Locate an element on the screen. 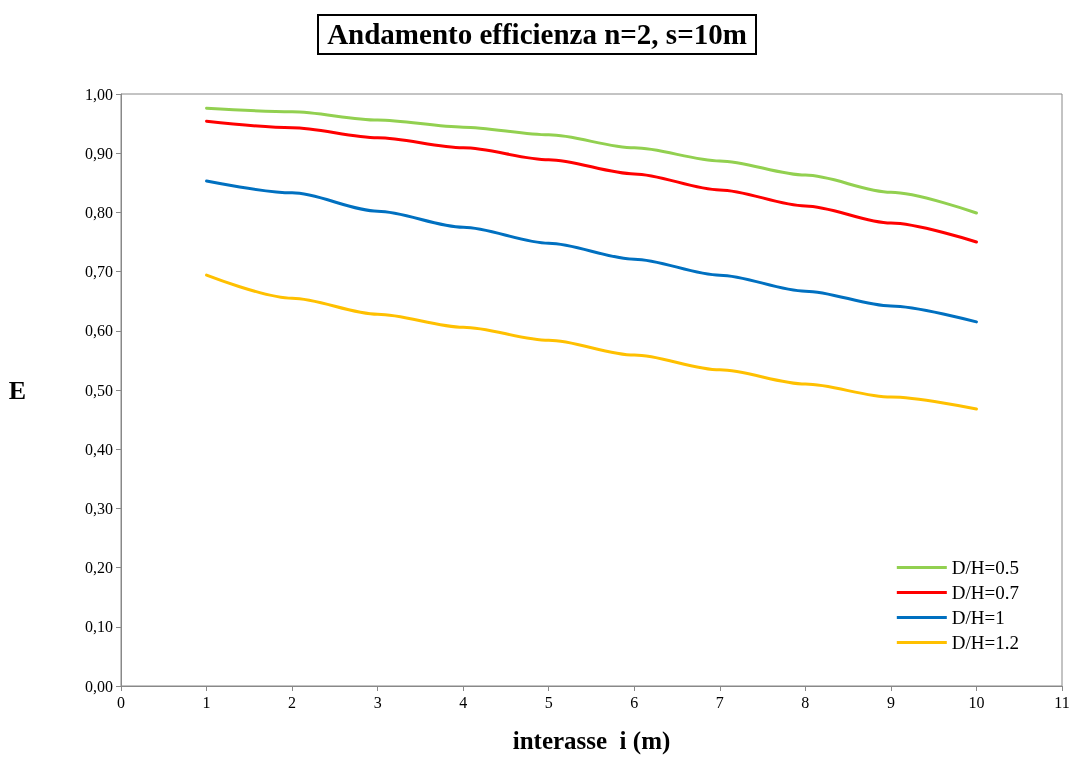 This screenshot has width=1074, height=767. y-tick-label: 0,50 is located at coordinates (99, 390).